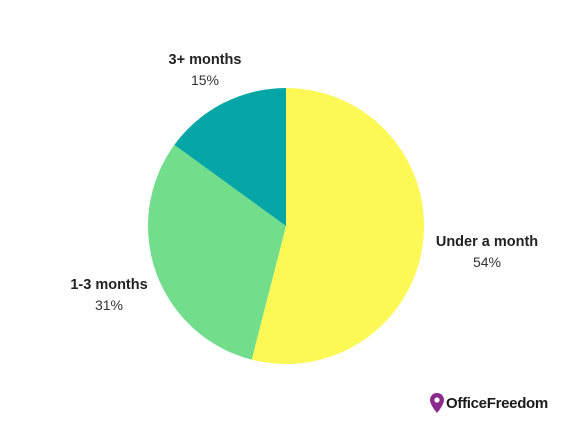 The height and width of the screenshot is (435, 580). What do you see at coordinates (217, 252) in the screenshot?
I see `pie-slice-1-3-months` at bounding box center [217, 252].